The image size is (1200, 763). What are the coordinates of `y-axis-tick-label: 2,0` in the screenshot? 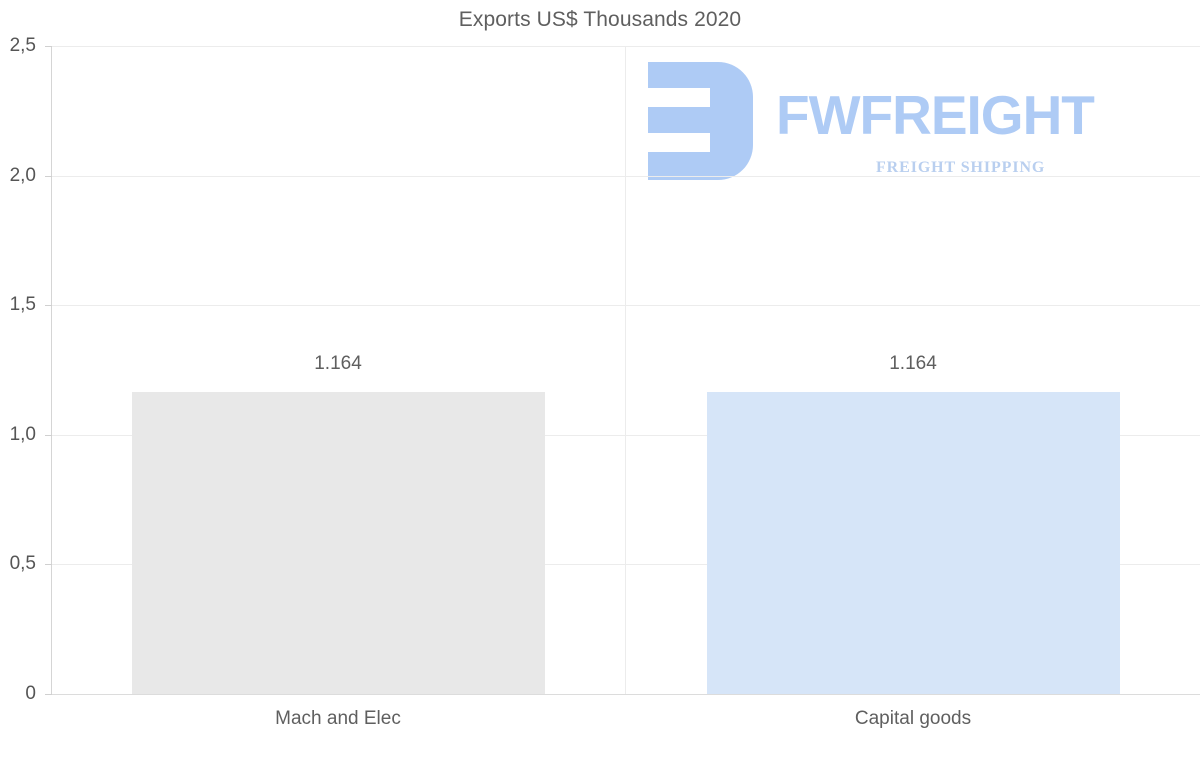 It's located at (22, 175).